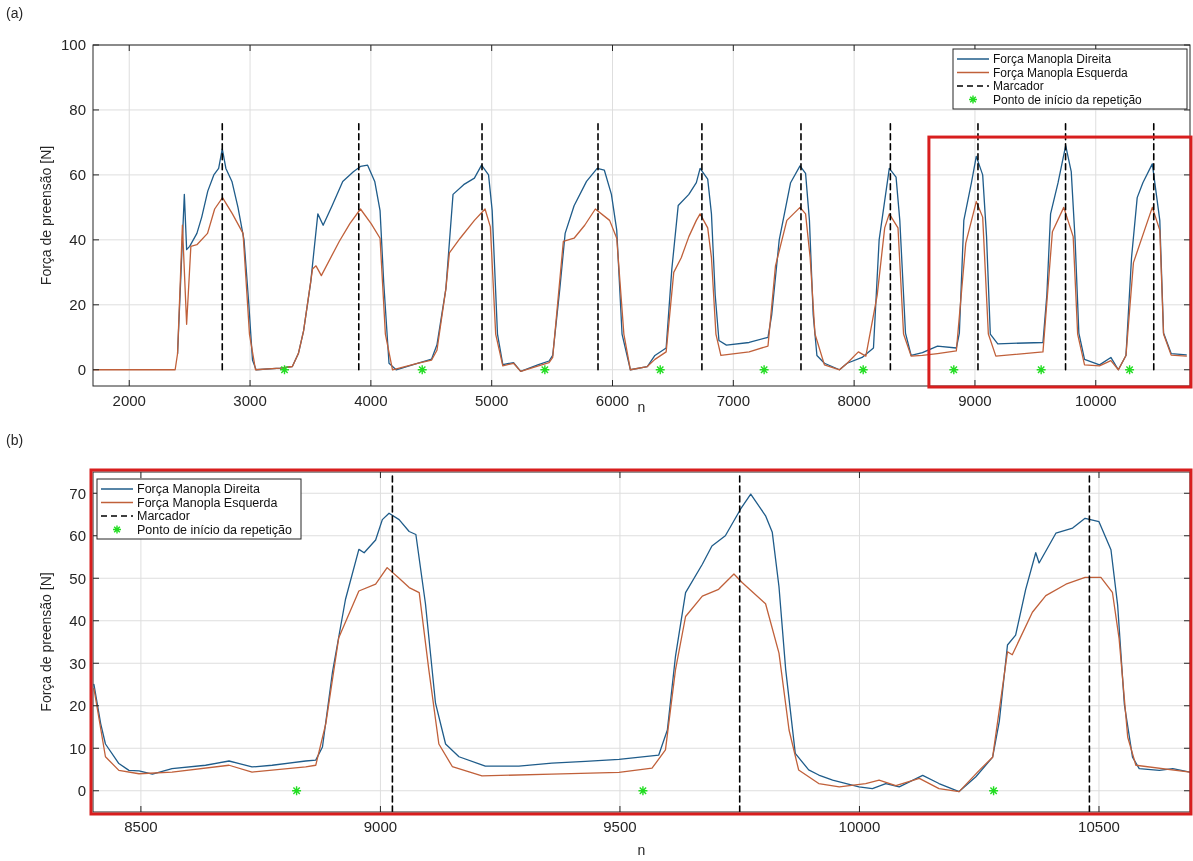  What do you see at coordinates (492, 400) in the screenshot?
I see `x-tick-label: 5000` at bounding box center [492, 400].